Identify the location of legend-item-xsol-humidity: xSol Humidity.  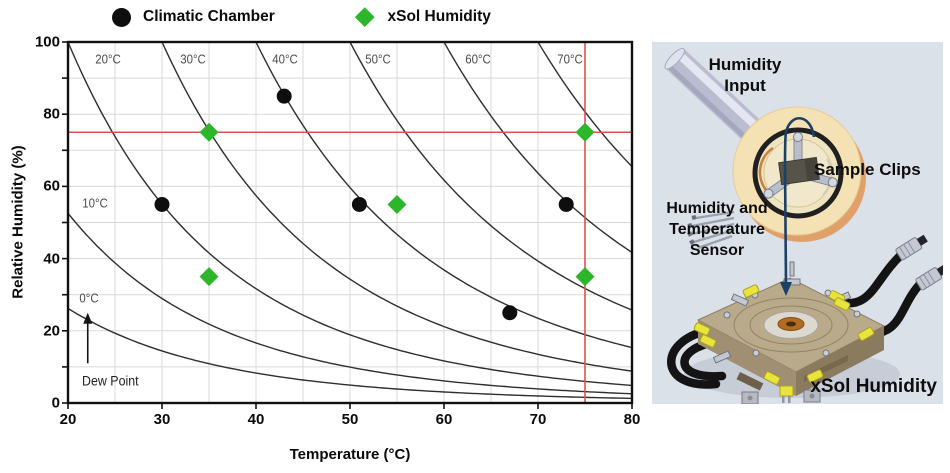
(423, 17).